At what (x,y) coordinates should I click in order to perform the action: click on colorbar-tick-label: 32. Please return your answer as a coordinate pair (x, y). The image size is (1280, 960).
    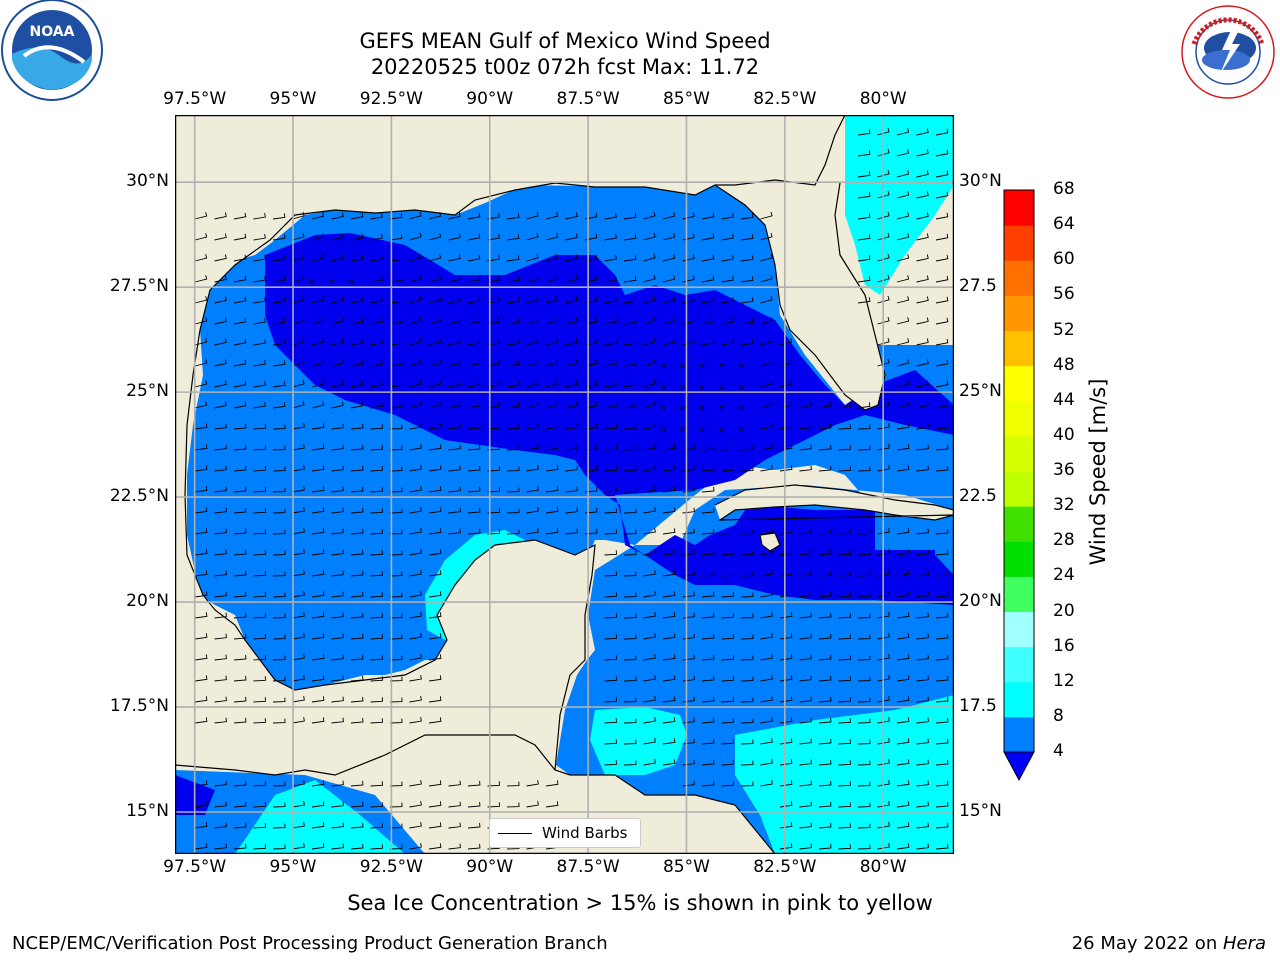
    Looking at the image, I should click on (1064, 505).